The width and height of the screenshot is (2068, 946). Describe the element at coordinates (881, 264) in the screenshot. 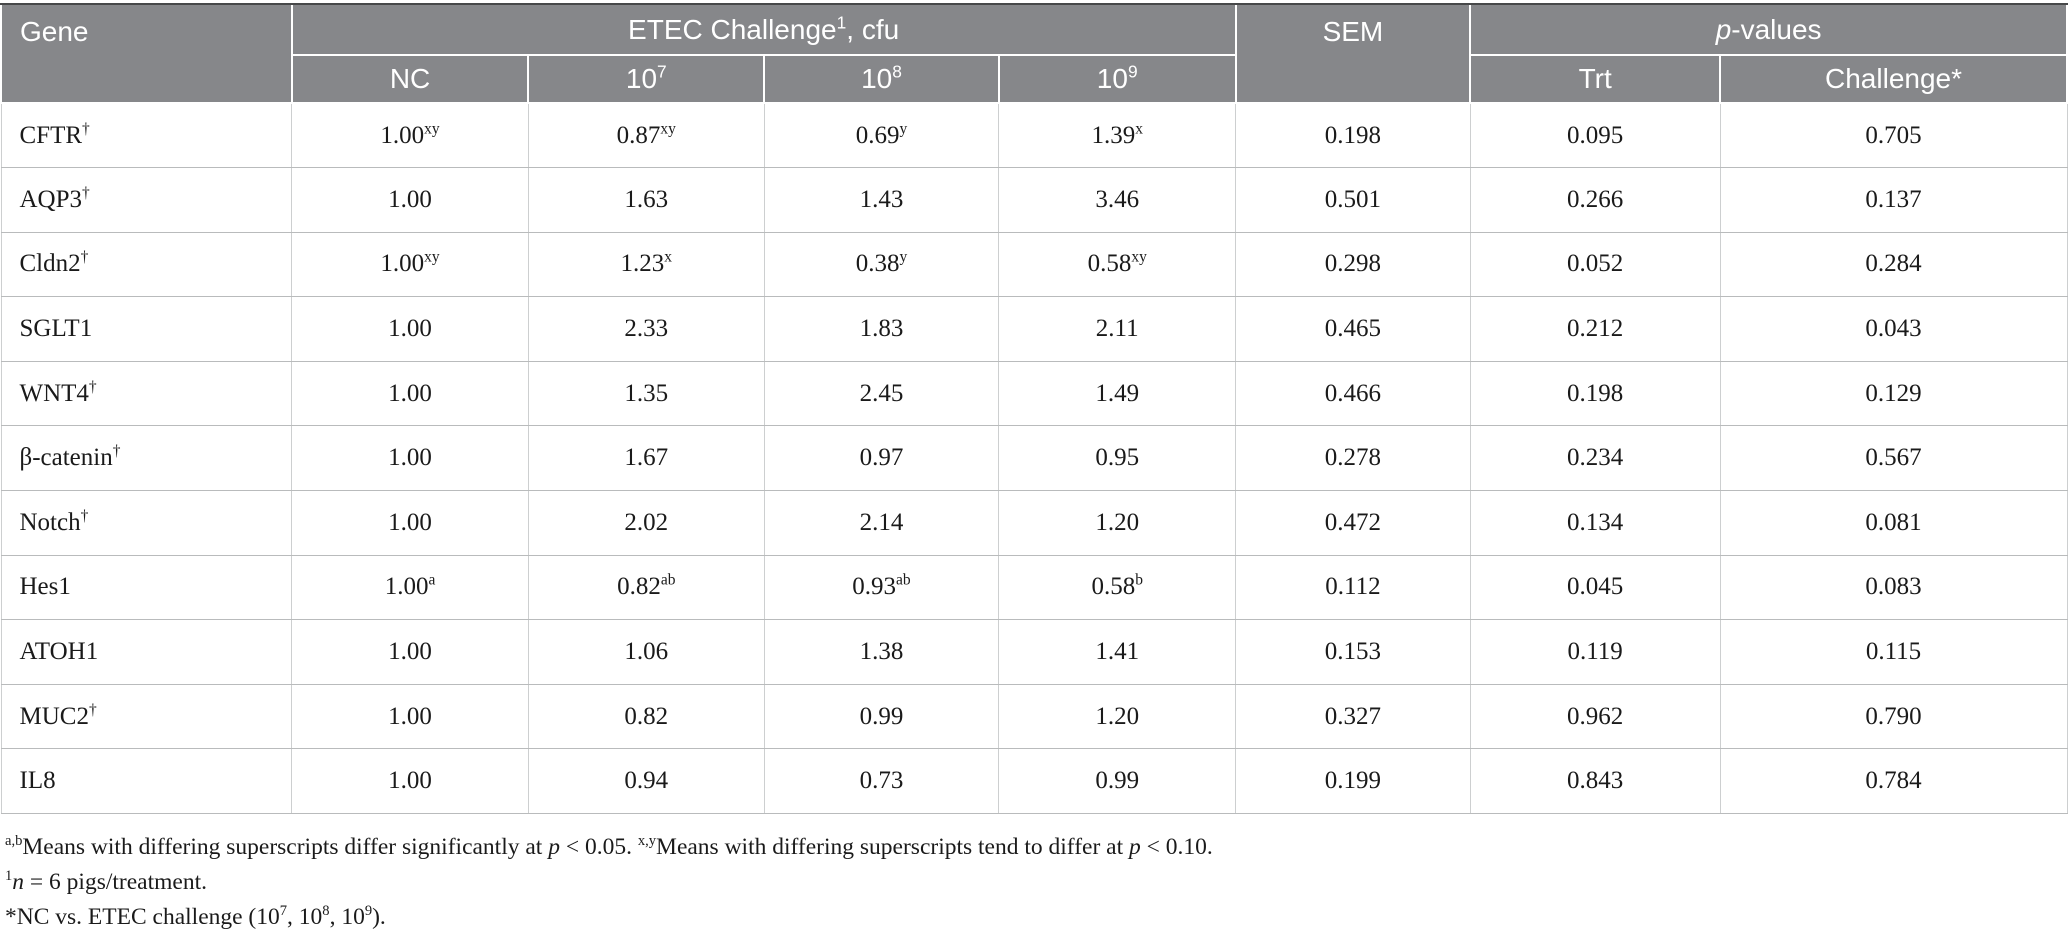

I see `value-cell: 0.38y` at that location.